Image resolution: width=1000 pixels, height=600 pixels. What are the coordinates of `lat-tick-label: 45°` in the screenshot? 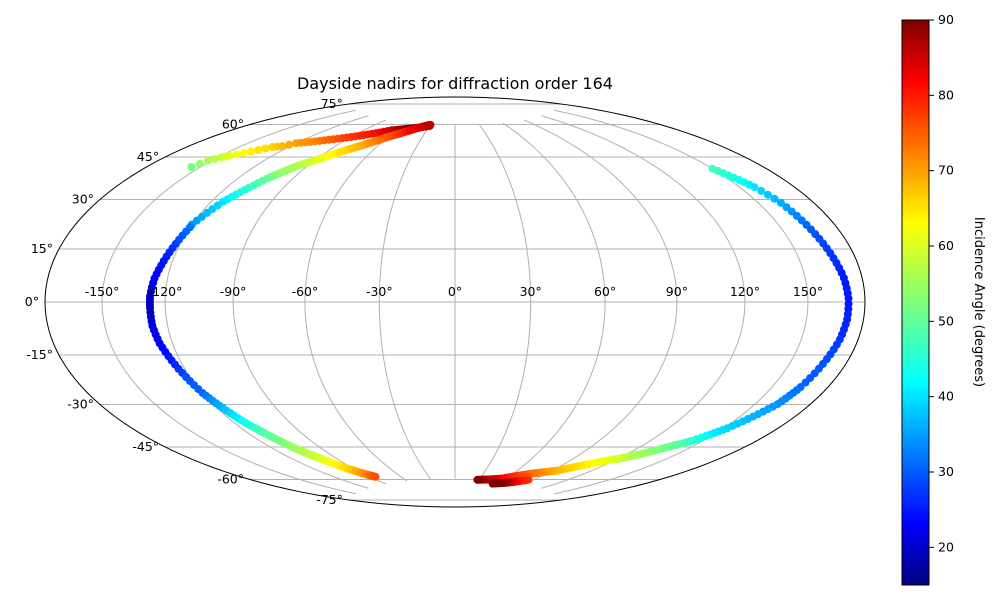 It's located at (148, 156).